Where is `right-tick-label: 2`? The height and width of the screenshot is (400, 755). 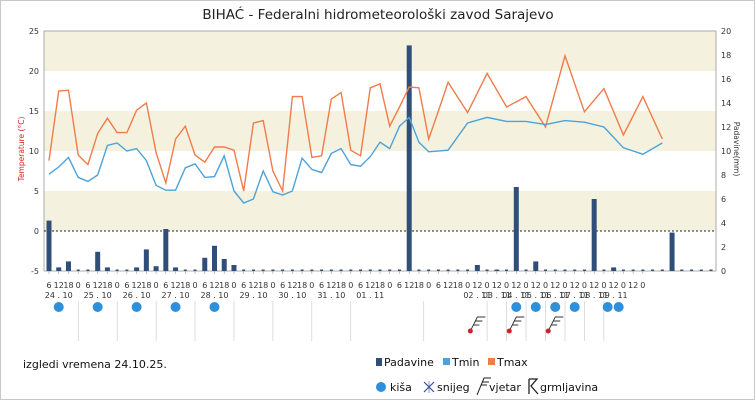 right-tick-label: 2 is located at coordinates (723, 247).